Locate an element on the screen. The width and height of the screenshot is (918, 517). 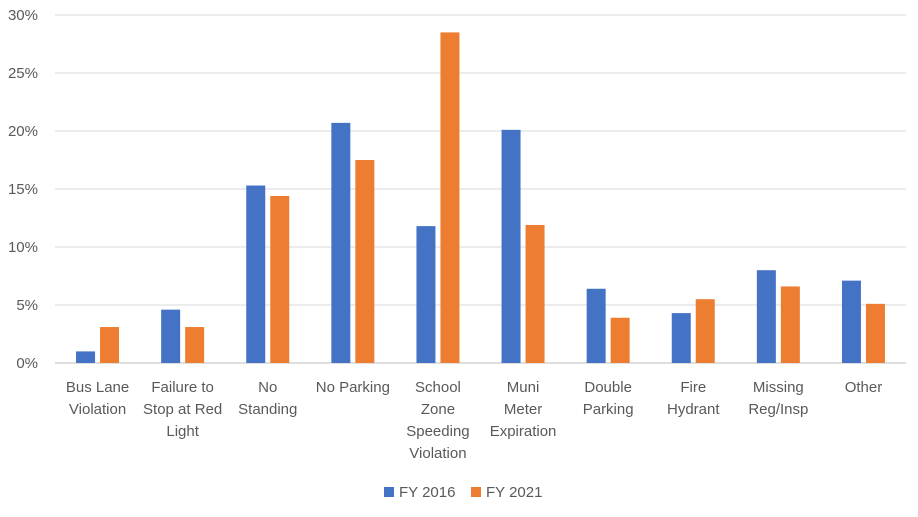
x-category-label: No Parking is located at coordinates (353, 387).